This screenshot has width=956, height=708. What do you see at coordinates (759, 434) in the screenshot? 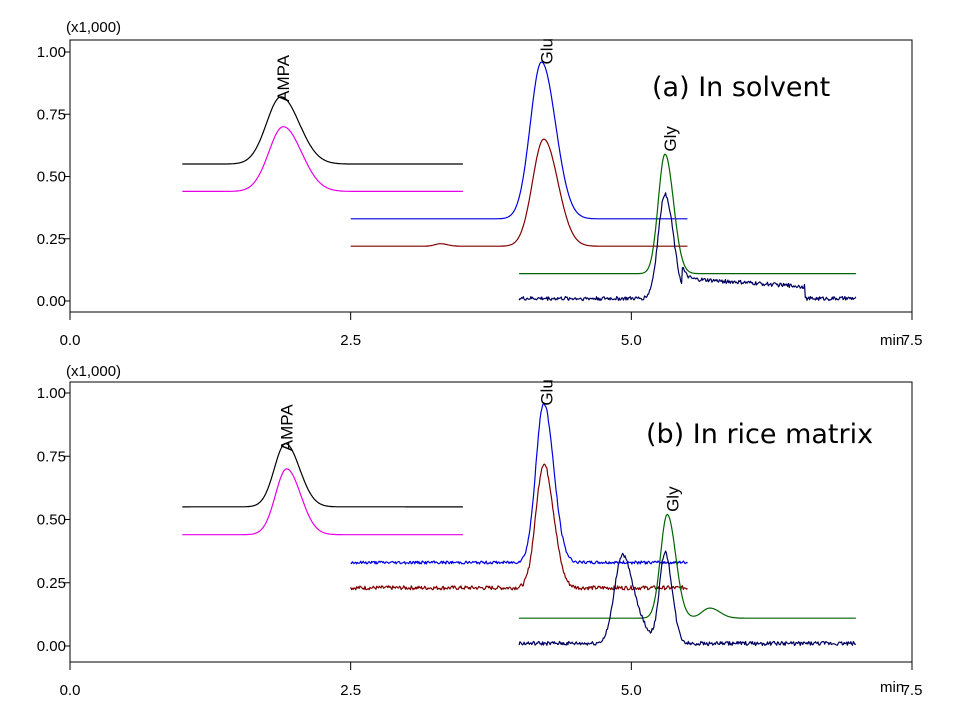
I see `panel-title: (b) In rice matrix` at bounding box center [759, 434].